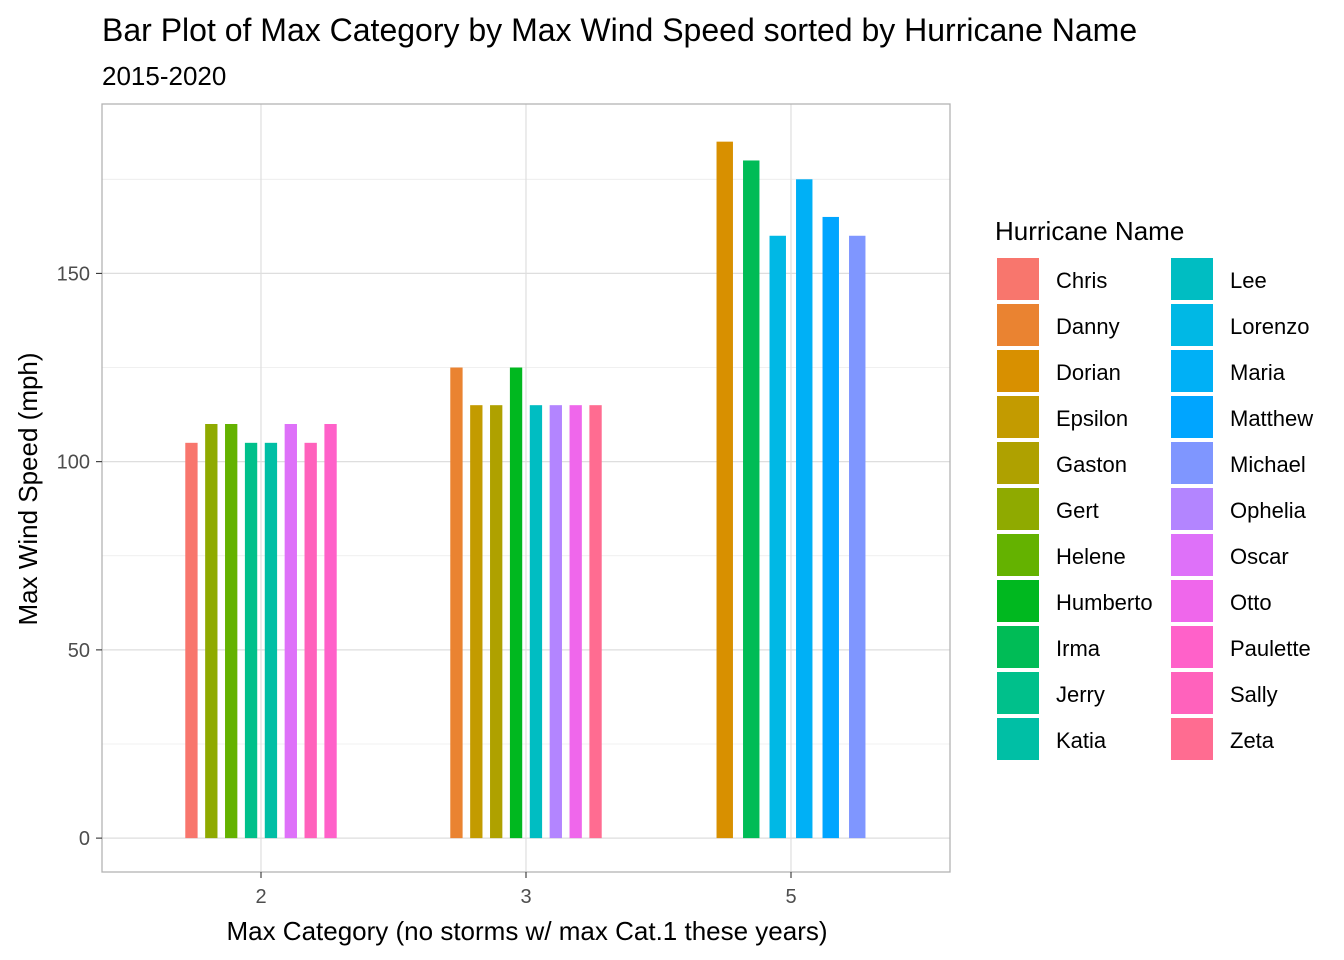  I want to click on y-axis-title: Max Wind Speed (mph), so click(28, 488).